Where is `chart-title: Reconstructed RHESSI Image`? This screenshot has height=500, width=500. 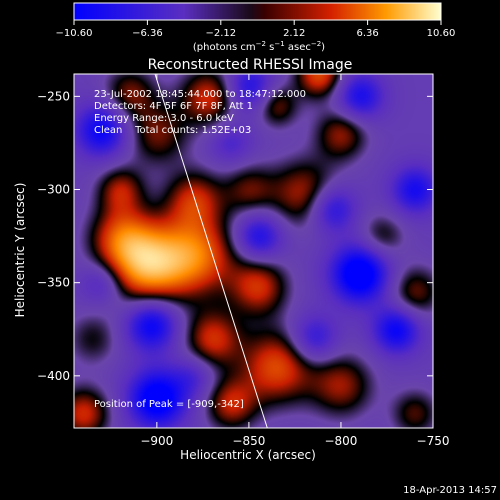 chart-title: Reconstructed RHESSI Image is located at coordinates (250, 65).